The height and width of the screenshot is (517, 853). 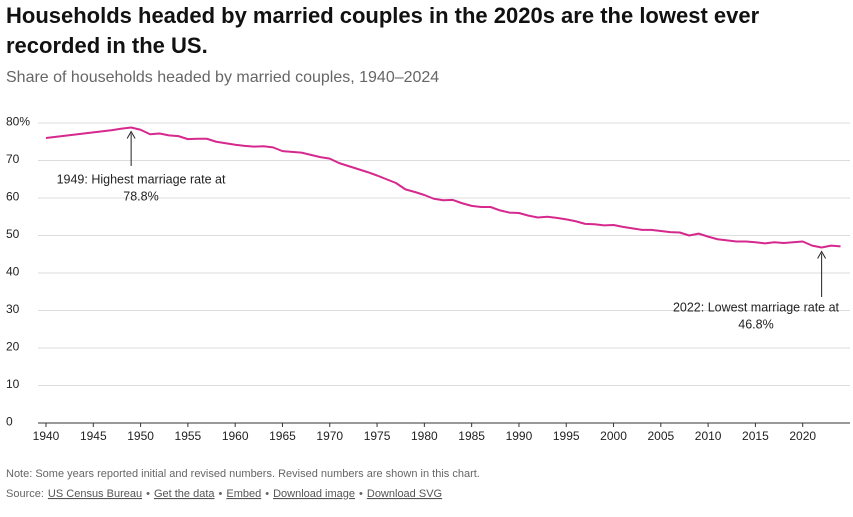 What do you see at coordinates (519, 436) in the screenshot?
I see `x-tick-label: 1990` at bounding box center [519, 436].